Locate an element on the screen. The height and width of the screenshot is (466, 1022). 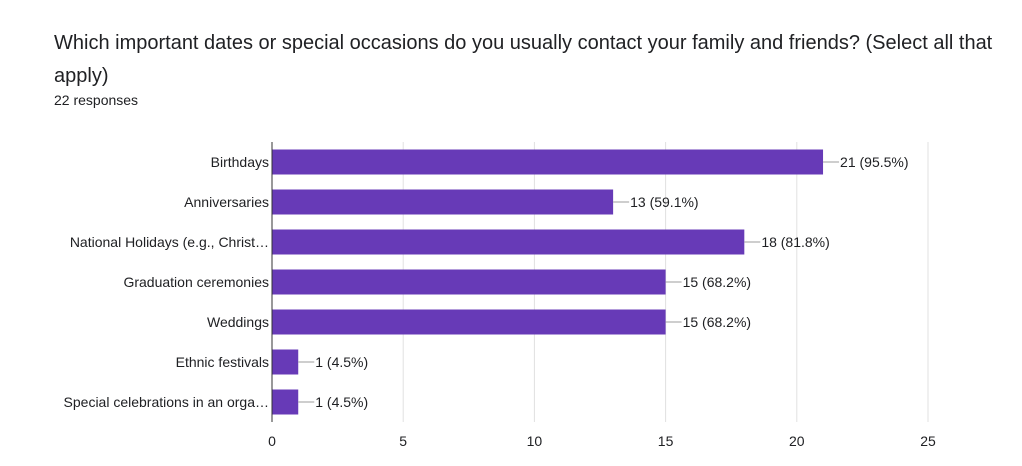
x-tick-label: 20 is located at coordinates (797, 441).